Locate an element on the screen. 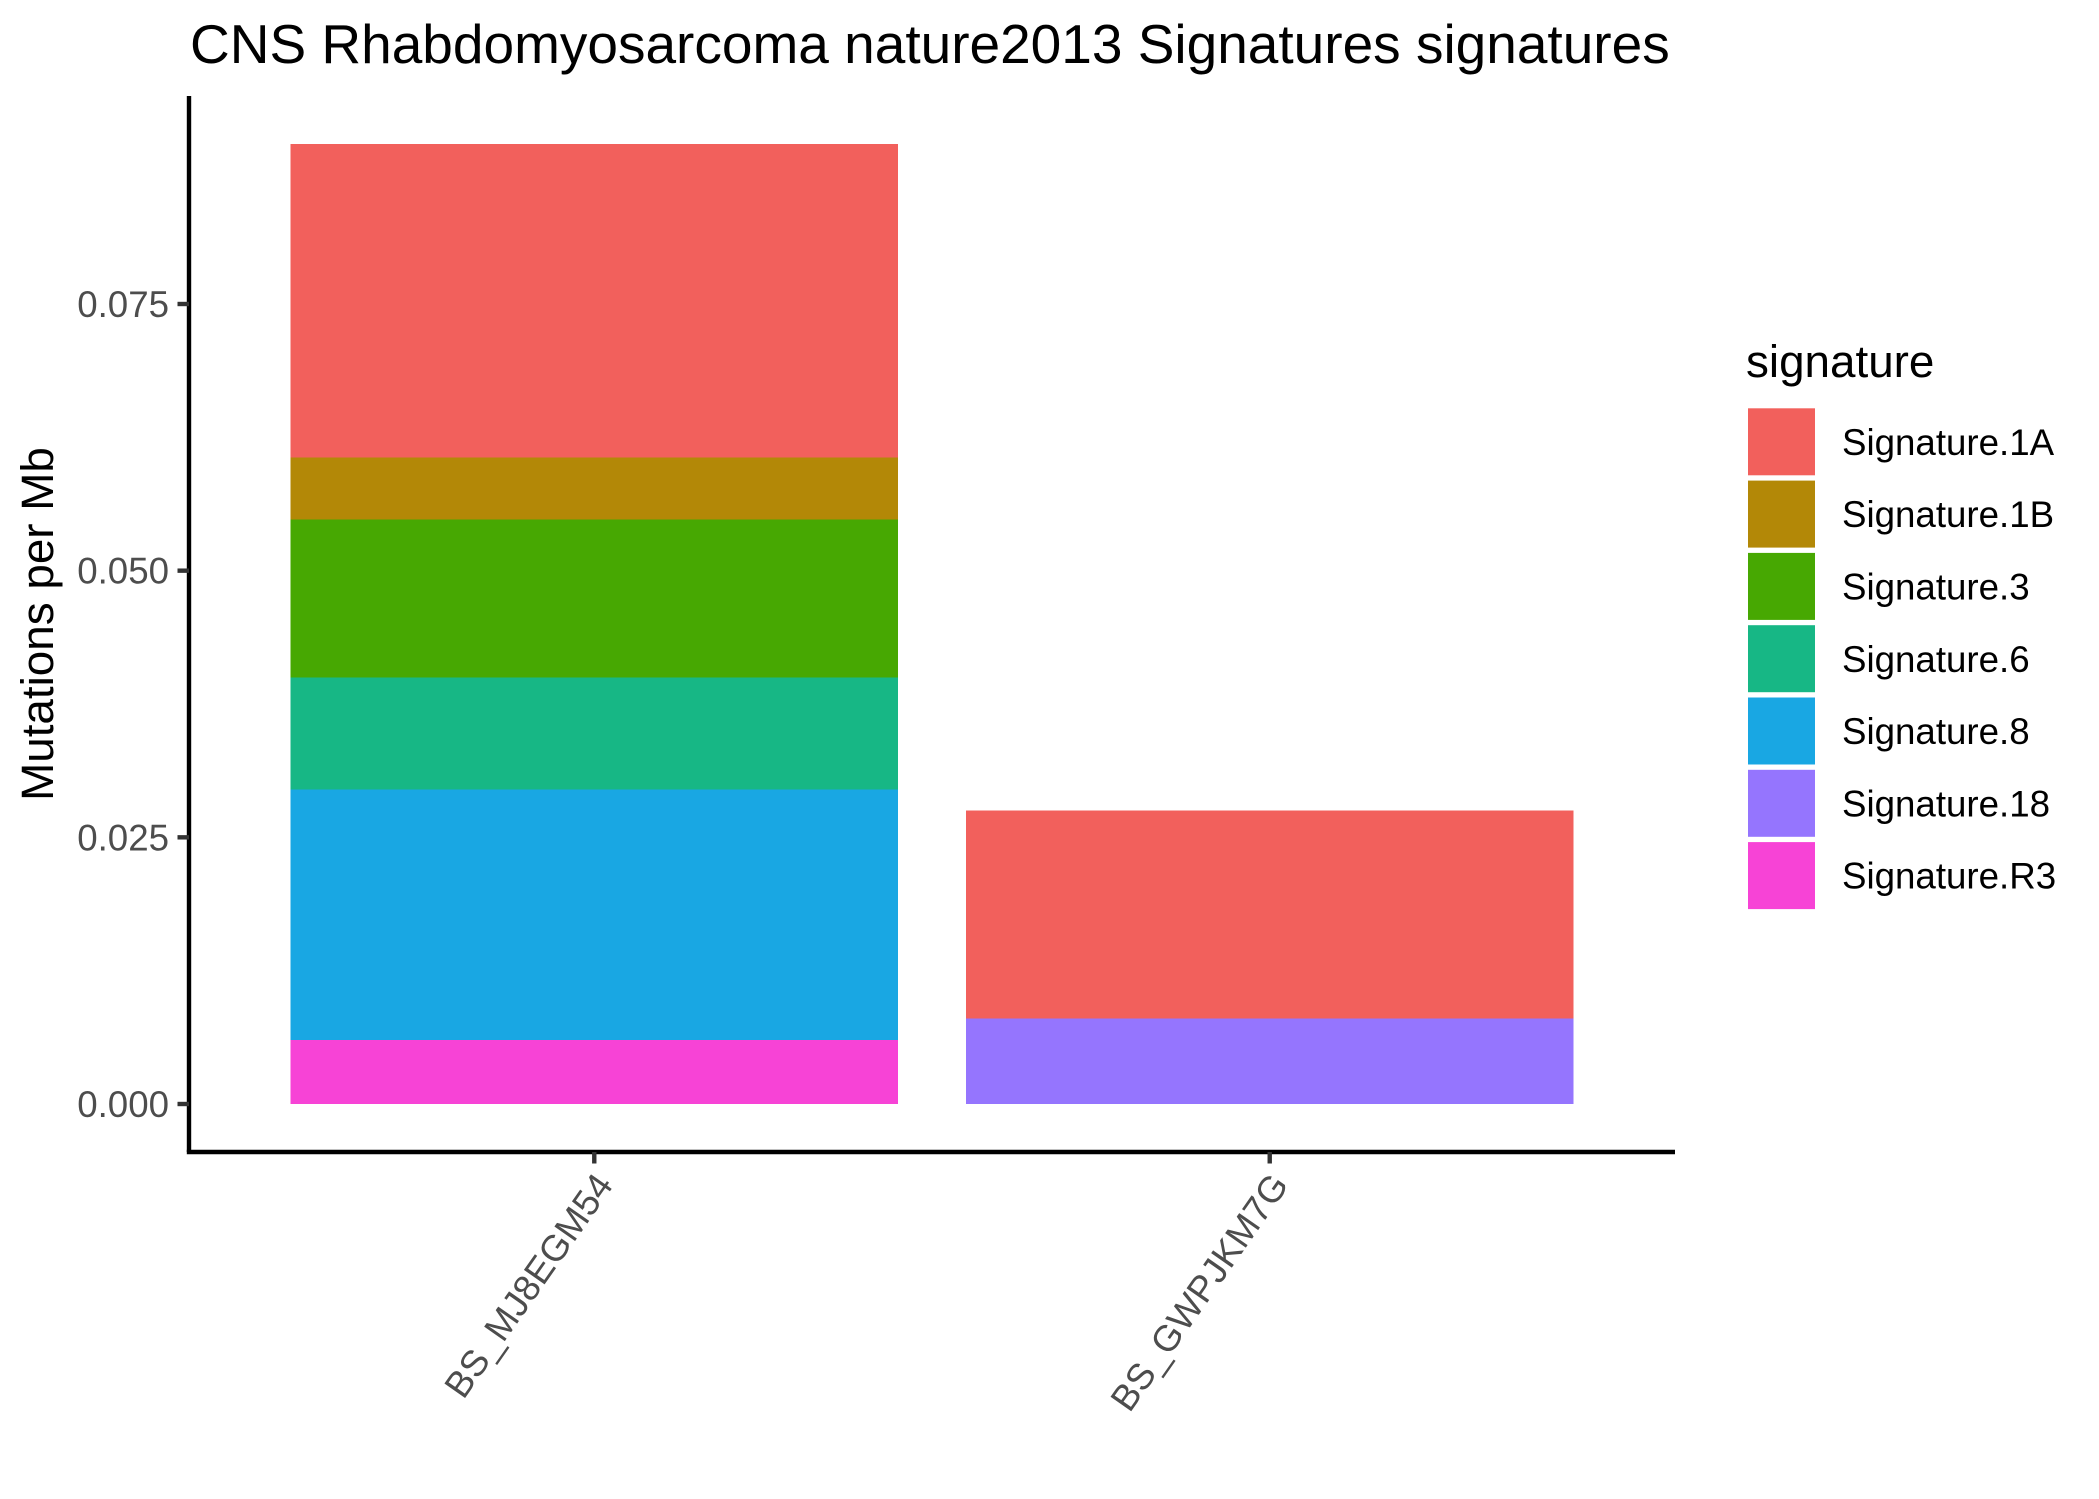 The width and height of the screenshot is (2099, 1499). legend-key-signature-r3 is located at coordinates (1781, 876).